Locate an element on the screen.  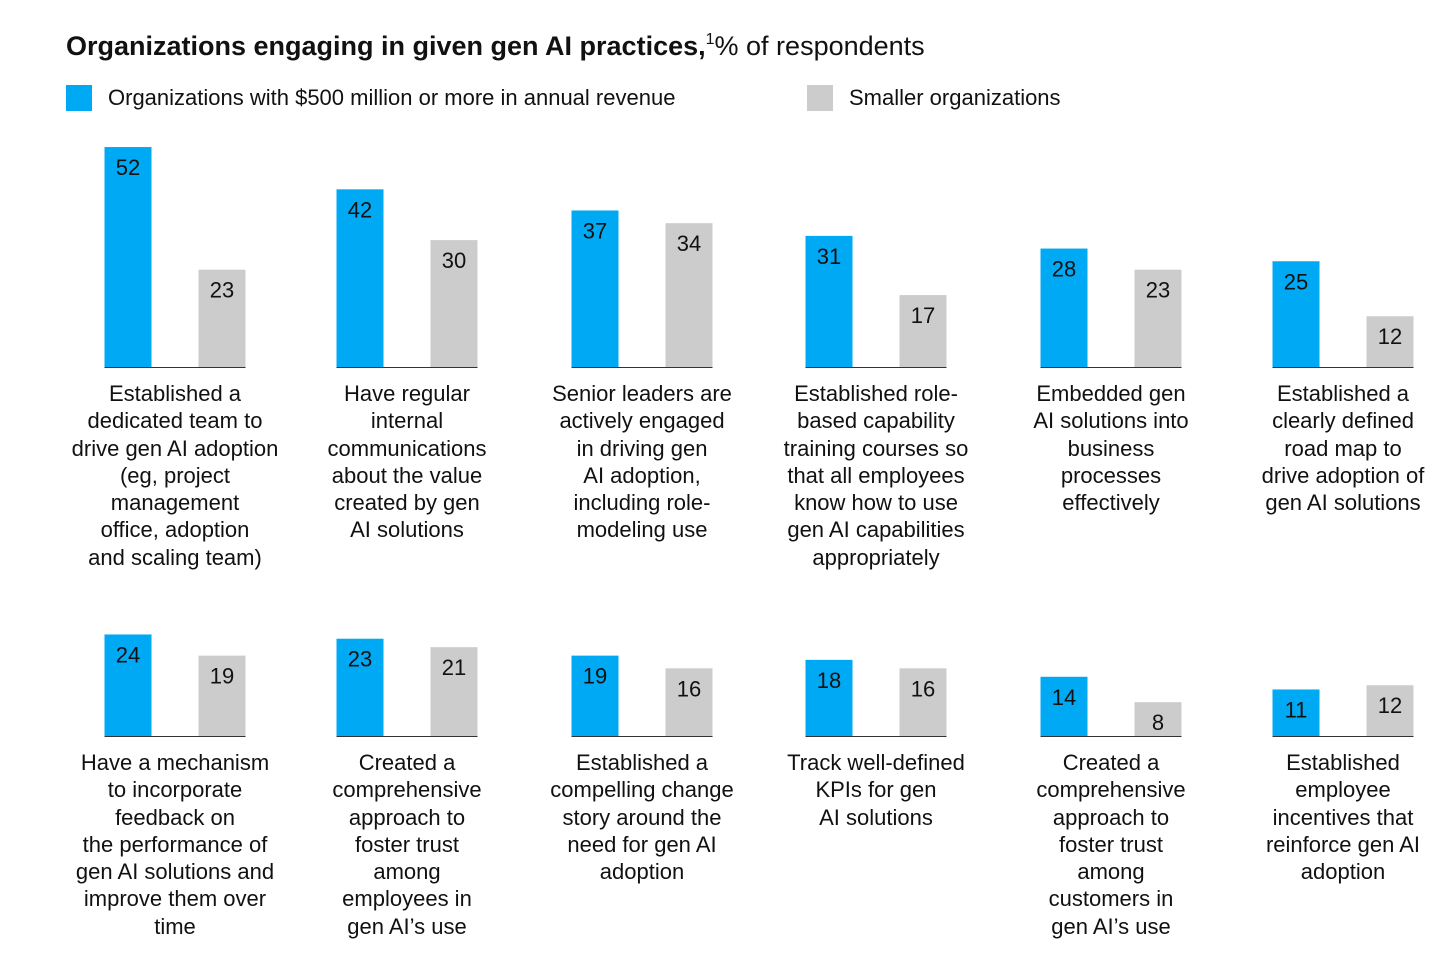
legend-label-smaller-orgs: Smaller organizations is located at coordinates (955, 97).